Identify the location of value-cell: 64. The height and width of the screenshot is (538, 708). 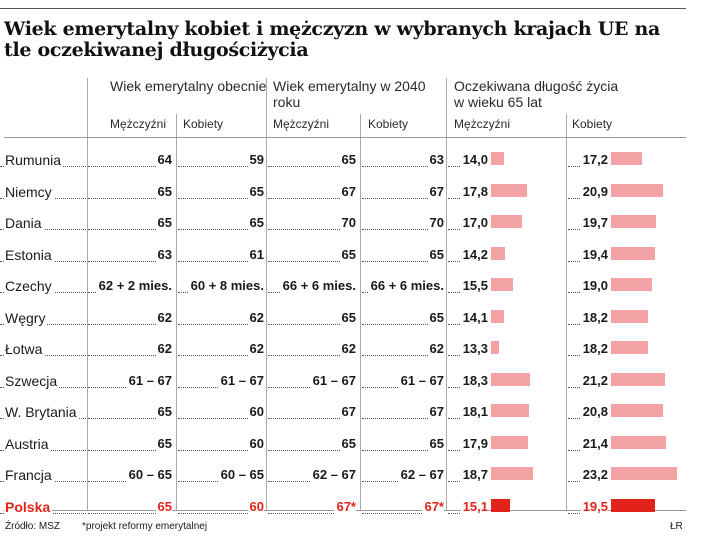
(130, 160).